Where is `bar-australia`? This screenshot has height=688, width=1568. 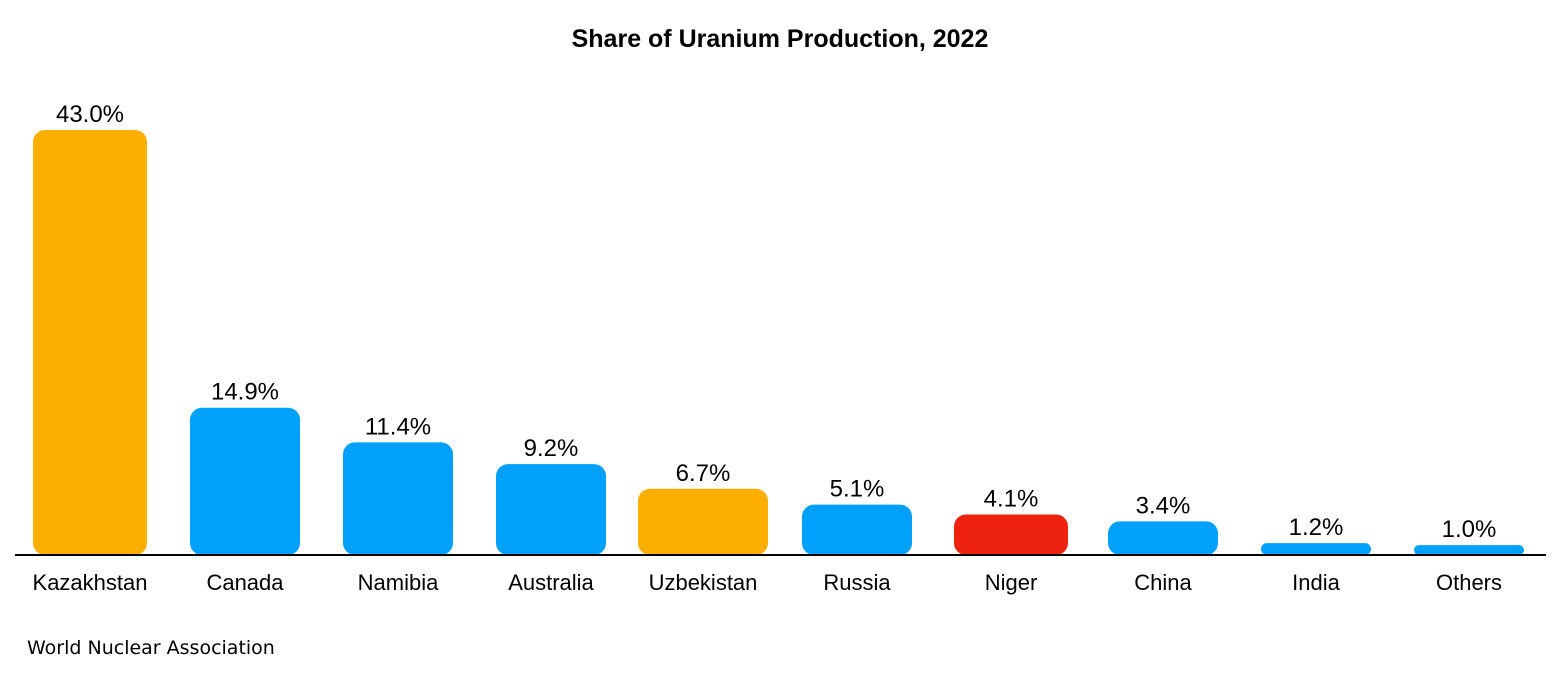 bar-australia is located at coordinates (551, 509).